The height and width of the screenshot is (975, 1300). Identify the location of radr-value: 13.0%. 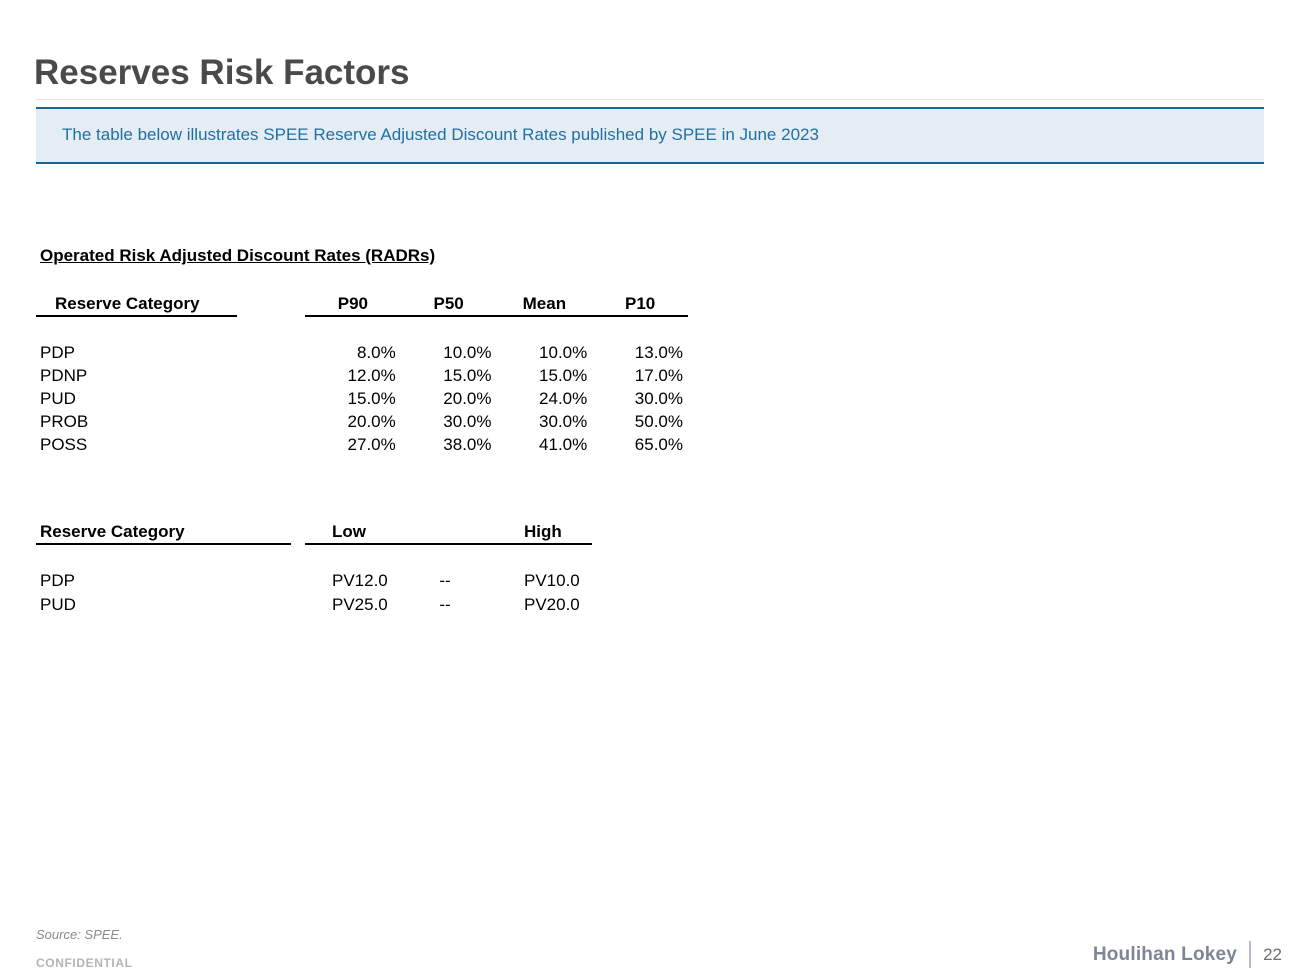
(658, 352).